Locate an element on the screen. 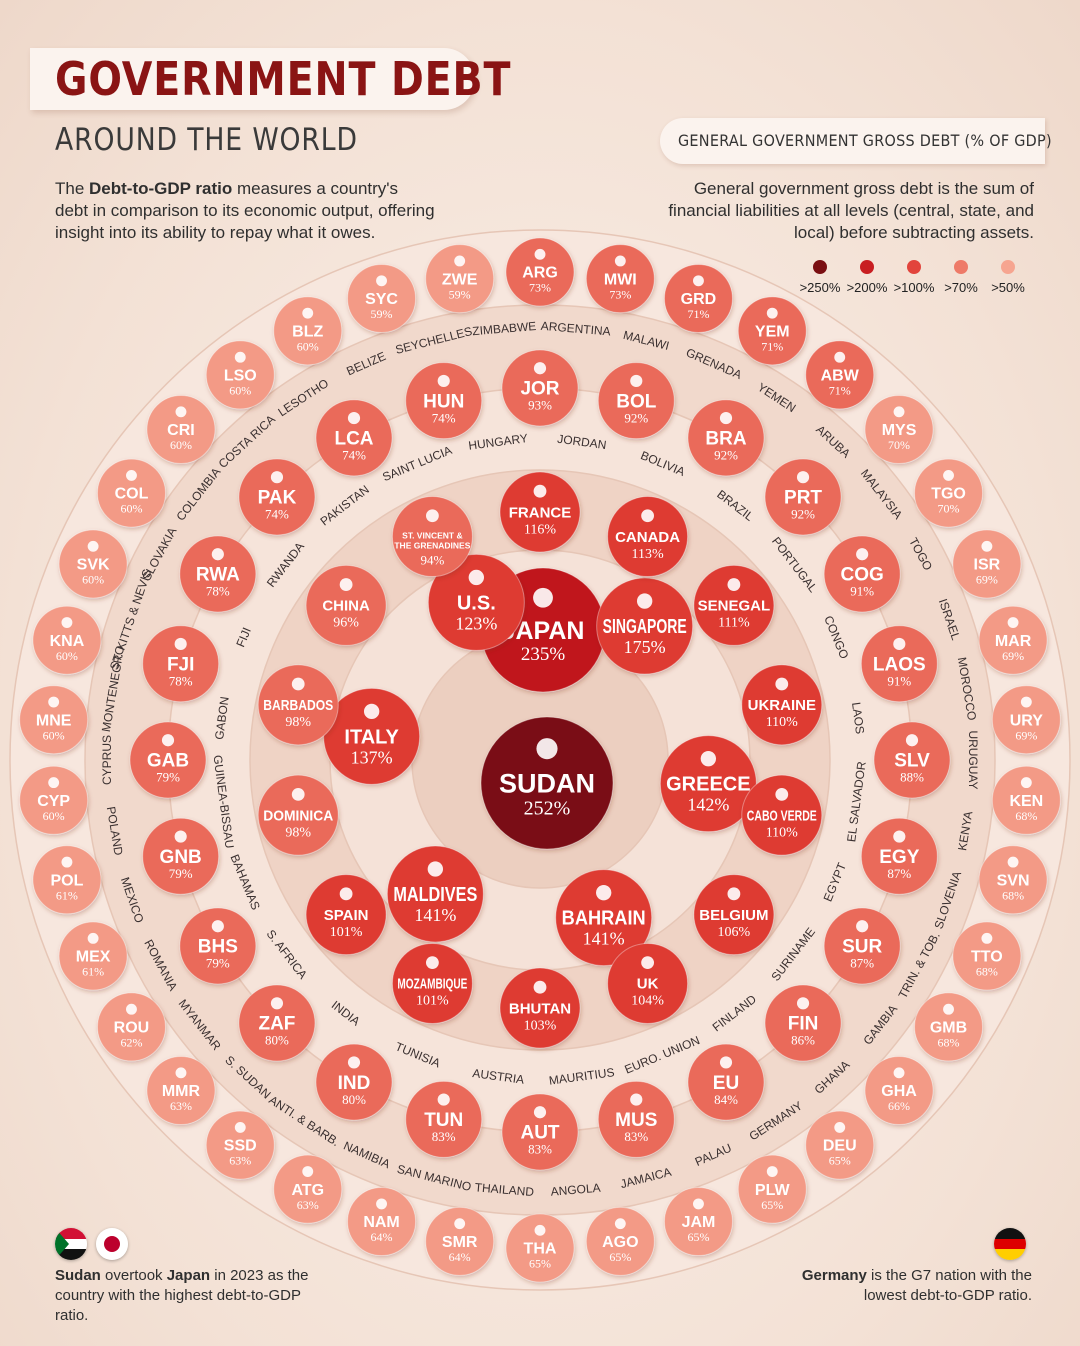  bubble-code: EGY is located at coordinates (899, 857).